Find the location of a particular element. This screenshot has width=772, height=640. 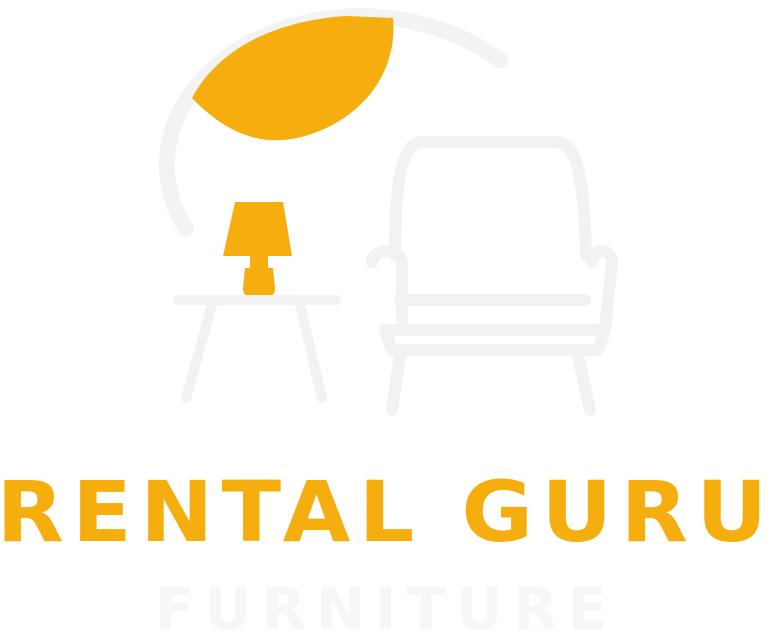

side-table-icon is located at coordinates (257, 349).